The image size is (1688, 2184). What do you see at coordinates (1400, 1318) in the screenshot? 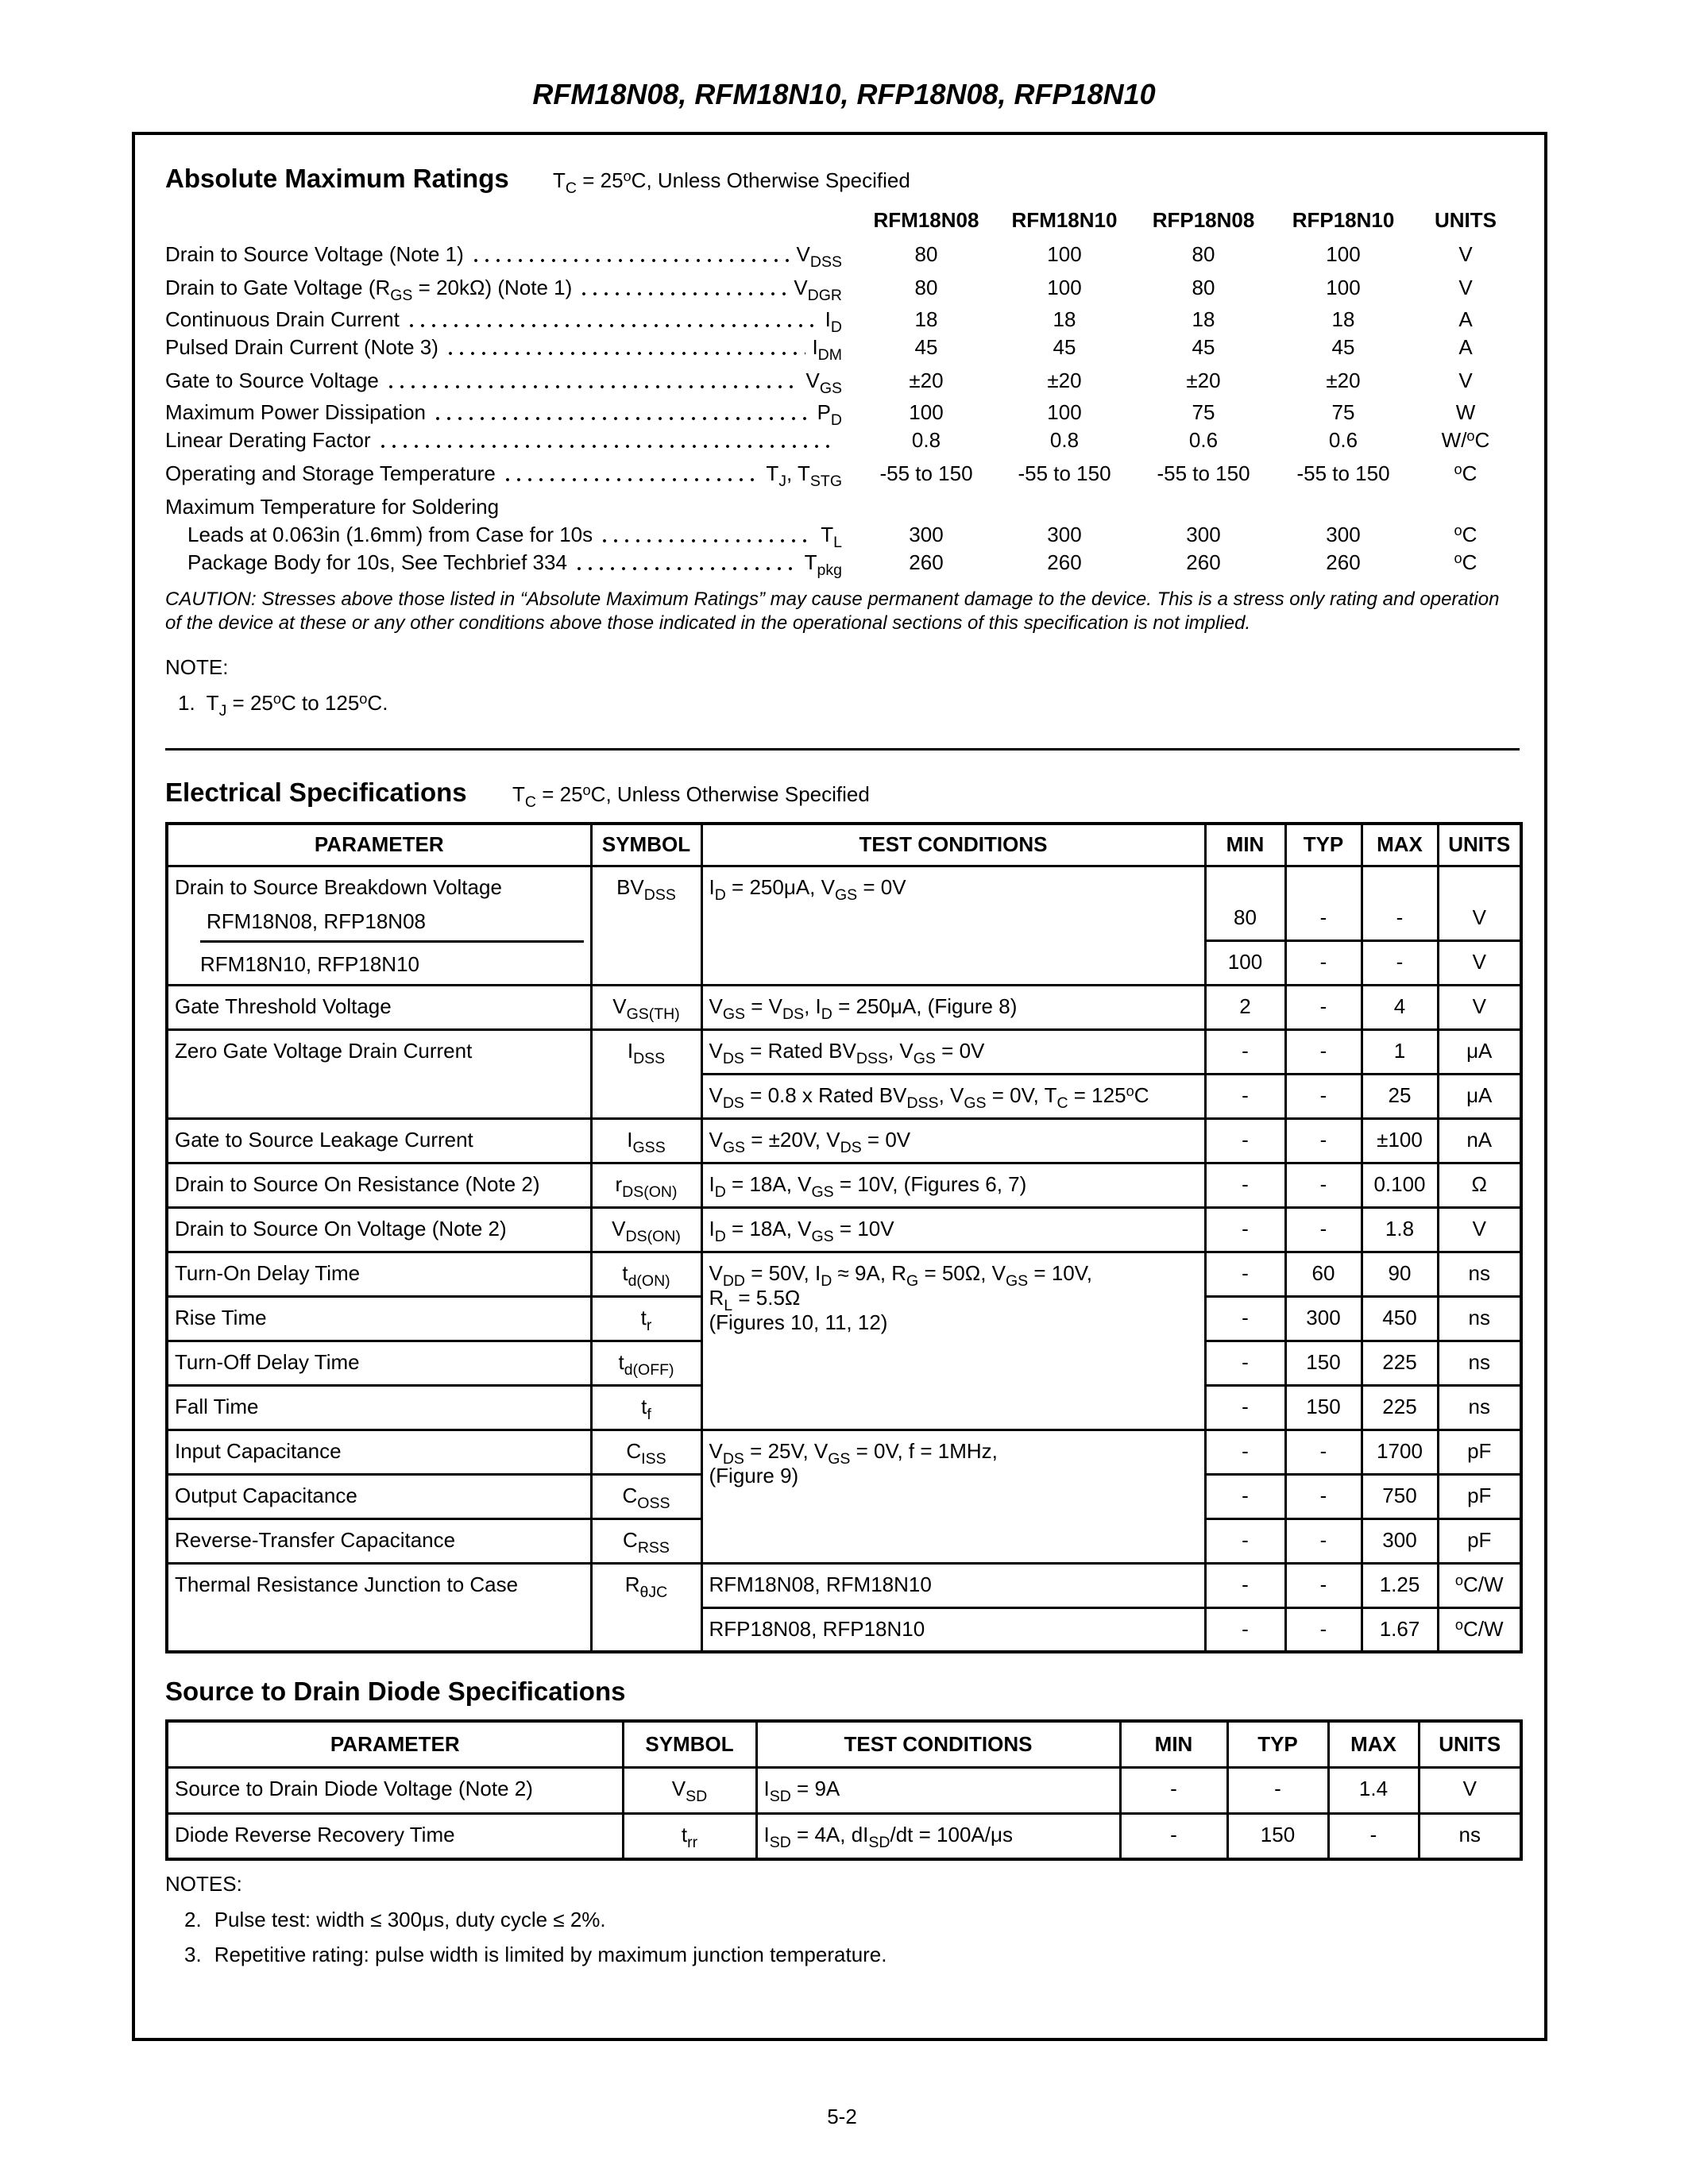
I see `value-cell: 450` at bounding box center [1400, 1318].